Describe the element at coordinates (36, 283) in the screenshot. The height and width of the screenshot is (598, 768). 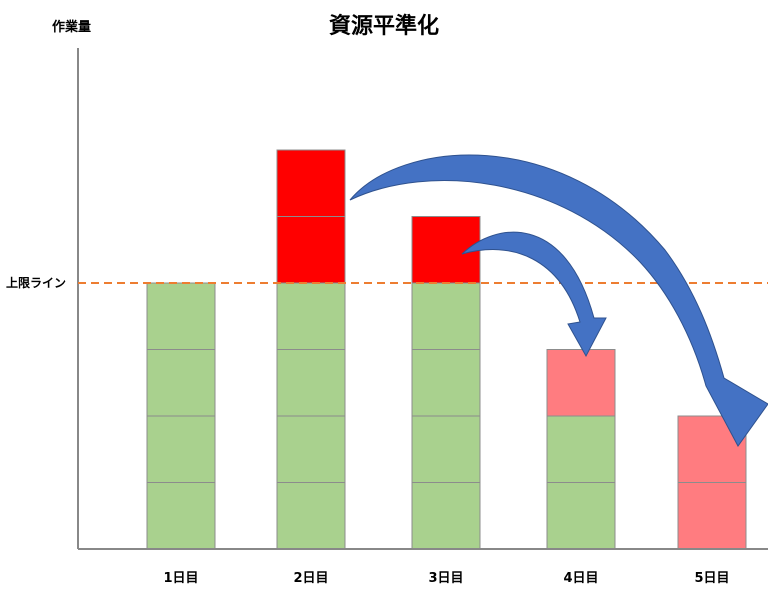
I see `limit-line-label: 上限ライン` at that location.